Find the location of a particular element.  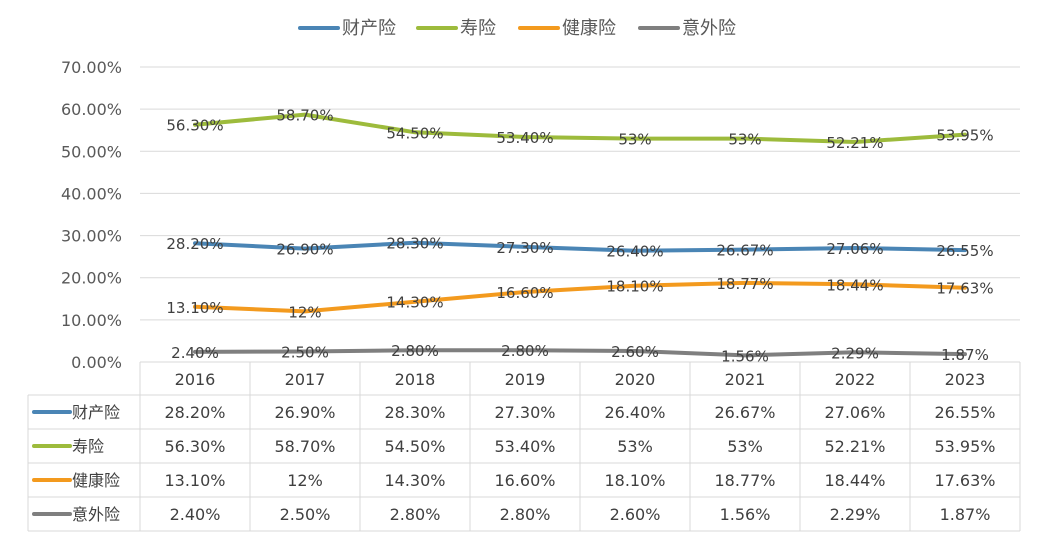

table-cell: 1.56% is located at coordinates (745, 514).